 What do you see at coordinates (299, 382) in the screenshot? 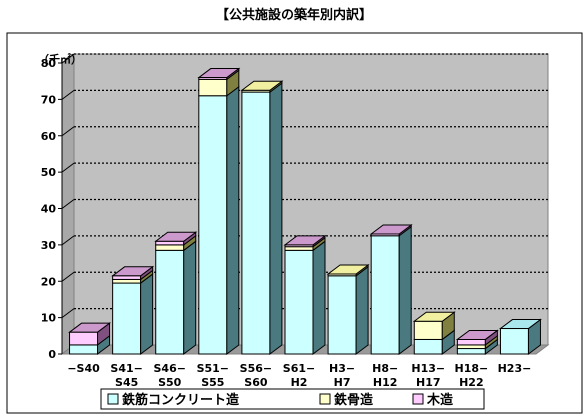
I see `x-tick-label: H2` at bounding box center [299, 382].